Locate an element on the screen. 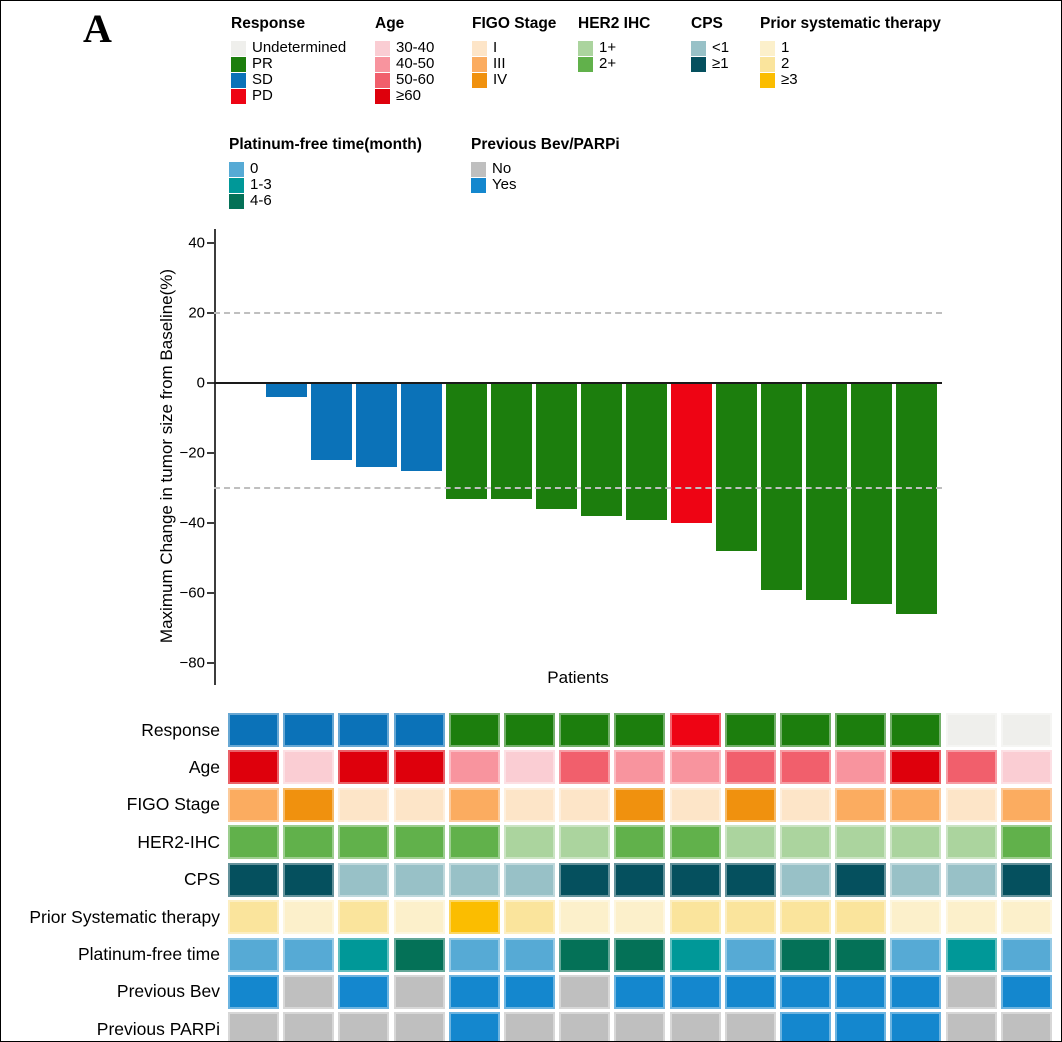  legend-item-label: 4-6 is located at coordinates (261, 200).